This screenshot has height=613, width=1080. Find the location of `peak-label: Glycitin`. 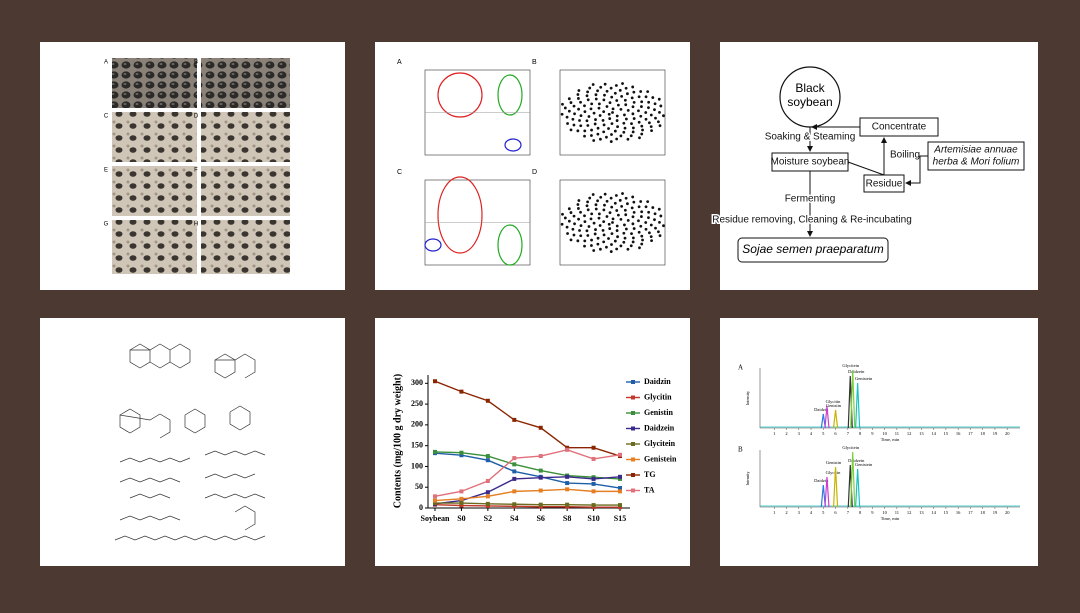

peak-label: Glycitin is located at coordinates (833, 401).